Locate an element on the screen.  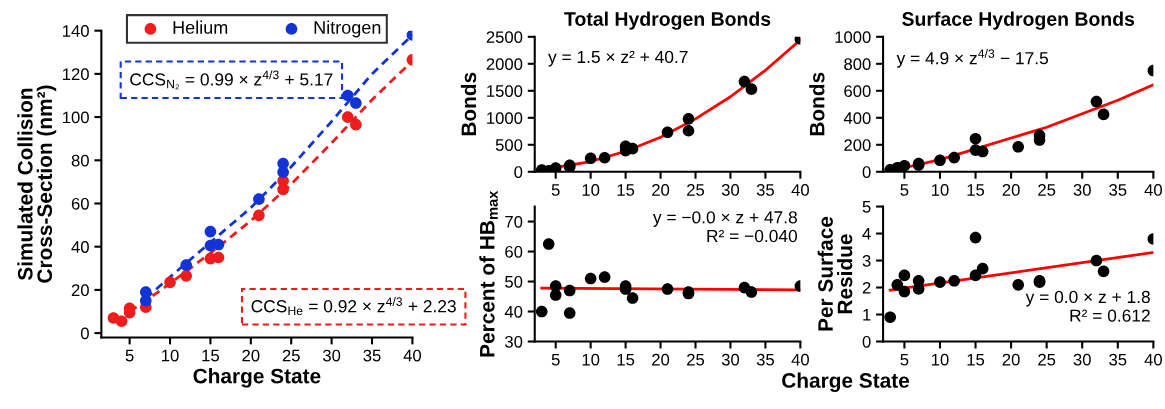
y-tick-label: 1 is located at coordinates (867, 315).